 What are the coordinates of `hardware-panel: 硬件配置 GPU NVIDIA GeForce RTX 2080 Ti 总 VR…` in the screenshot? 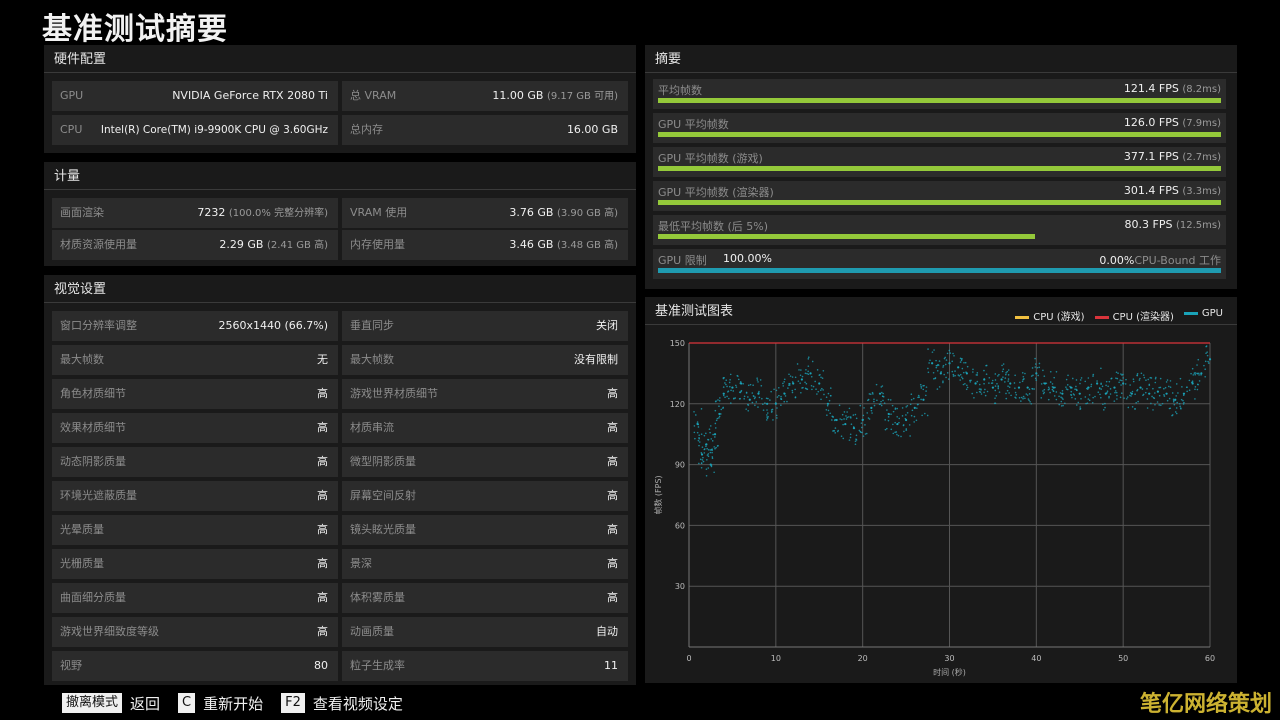 It's located at (340, 99).